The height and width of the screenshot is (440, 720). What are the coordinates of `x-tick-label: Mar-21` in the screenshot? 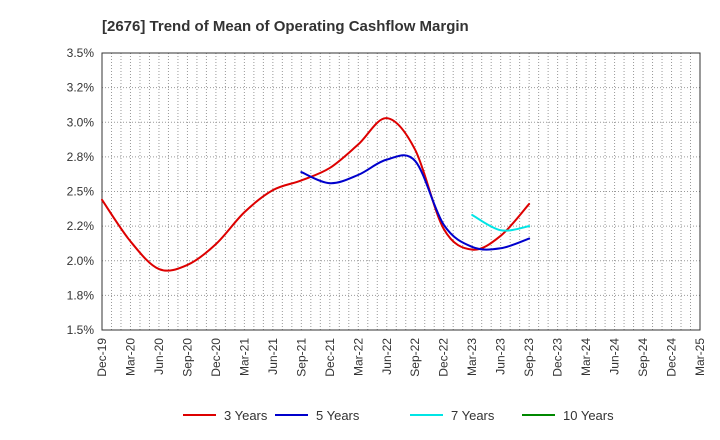 It's located at (244, 357).